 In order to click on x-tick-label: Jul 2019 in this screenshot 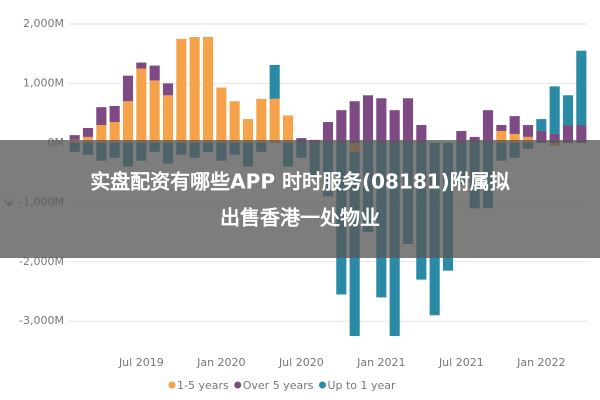, I will do `click(141, 362)`.